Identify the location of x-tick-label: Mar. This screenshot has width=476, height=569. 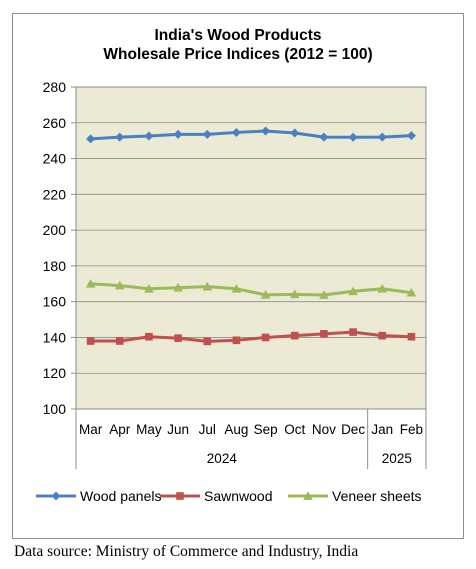
(91, 429).